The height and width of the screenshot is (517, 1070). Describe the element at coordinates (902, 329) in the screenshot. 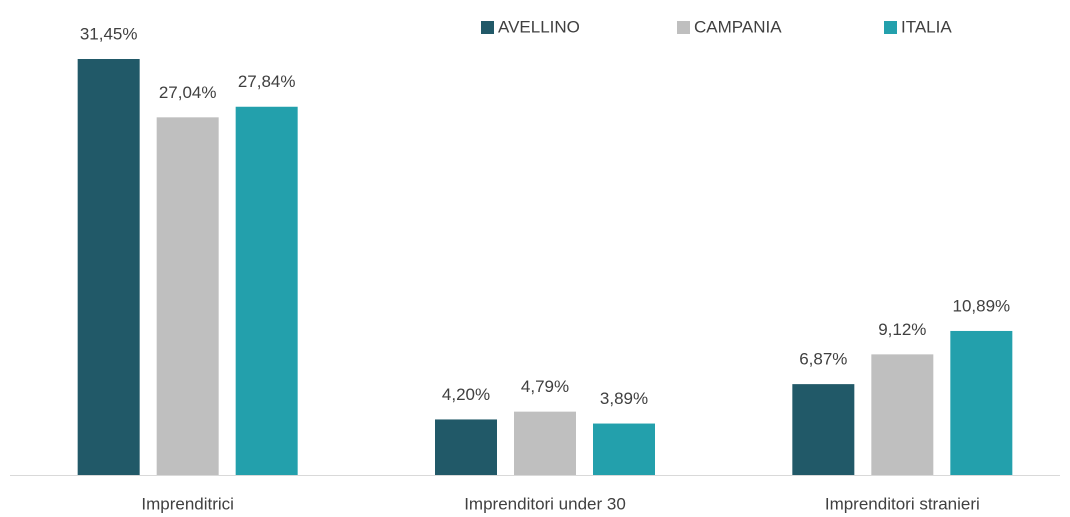

I see `data-label: 9,12%` at that location.